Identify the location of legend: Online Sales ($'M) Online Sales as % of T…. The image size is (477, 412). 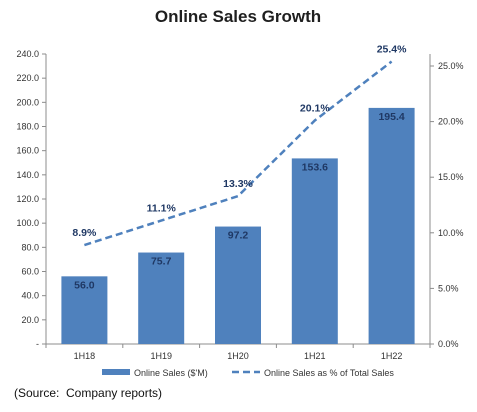
(248, 373).